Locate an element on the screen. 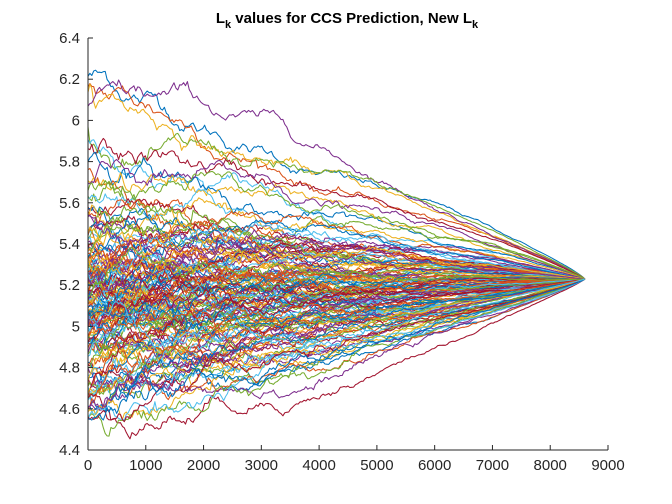 The height and width of the screenshot is (504, 672). y-tick-label: 5.6 is located at coordinates (69, 203).